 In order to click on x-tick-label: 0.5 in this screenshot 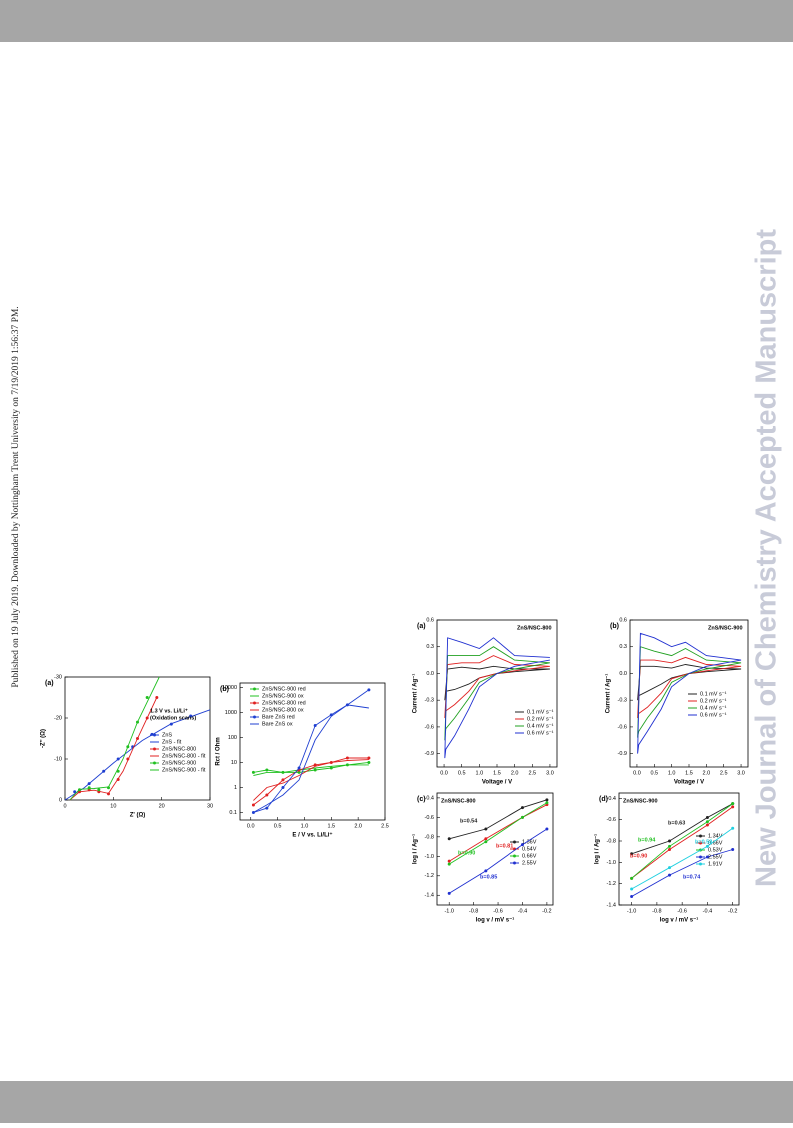, I will do `click(278, 826)`.